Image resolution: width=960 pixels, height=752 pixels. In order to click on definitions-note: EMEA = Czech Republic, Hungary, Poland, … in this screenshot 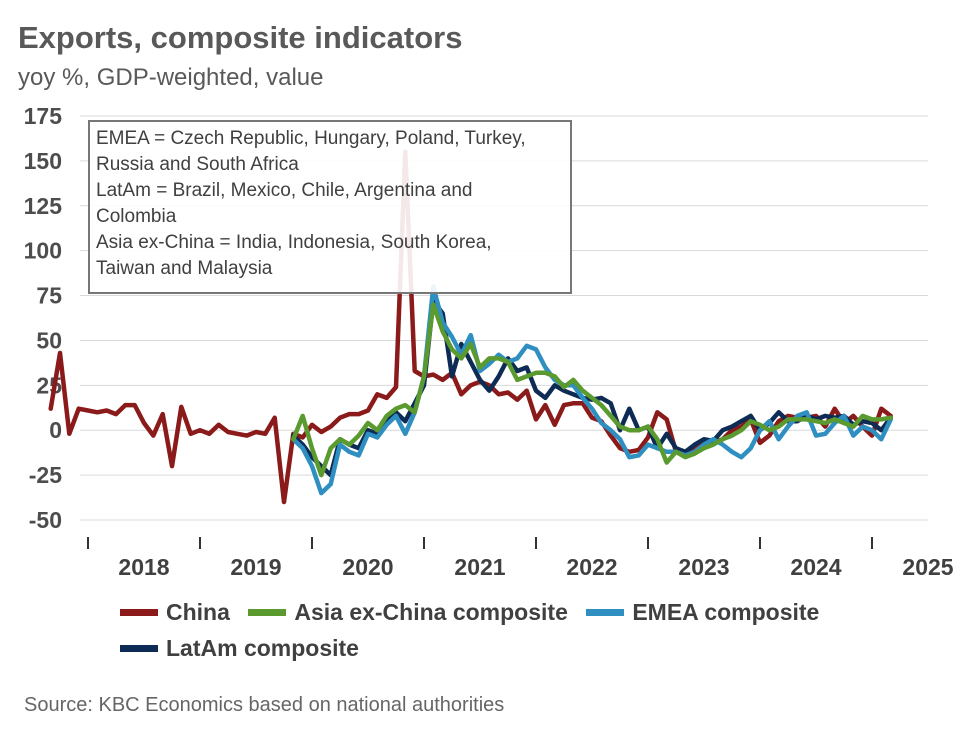, I will do `click(330, 207)`.